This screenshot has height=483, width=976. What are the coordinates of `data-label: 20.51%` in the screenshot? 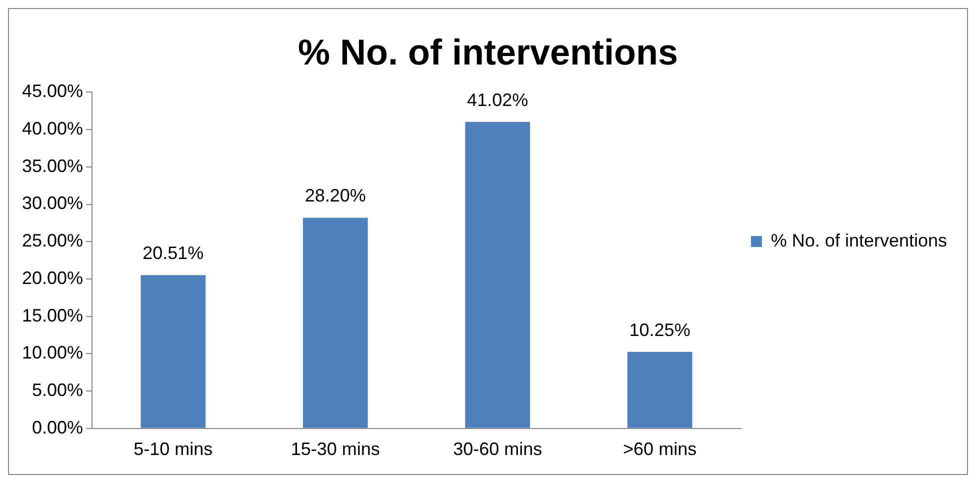 It's located at (173, 253).